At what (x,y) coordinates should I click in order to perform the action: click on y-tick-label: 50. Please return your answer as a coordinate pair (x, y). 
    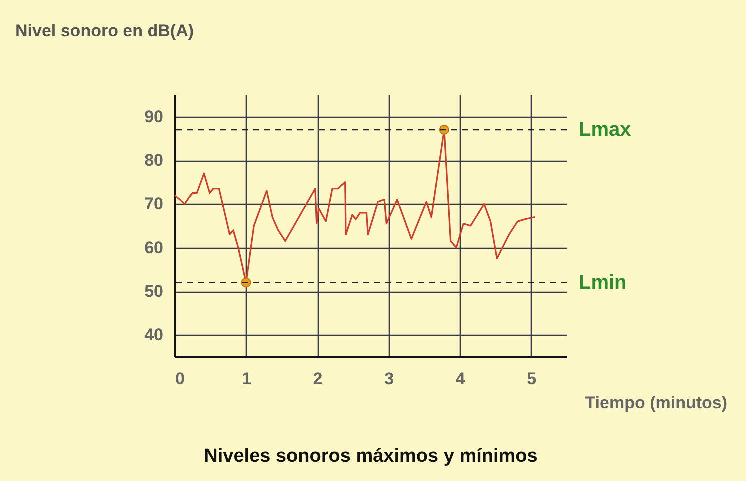
    Looking at the image, I should click on (154, 291).